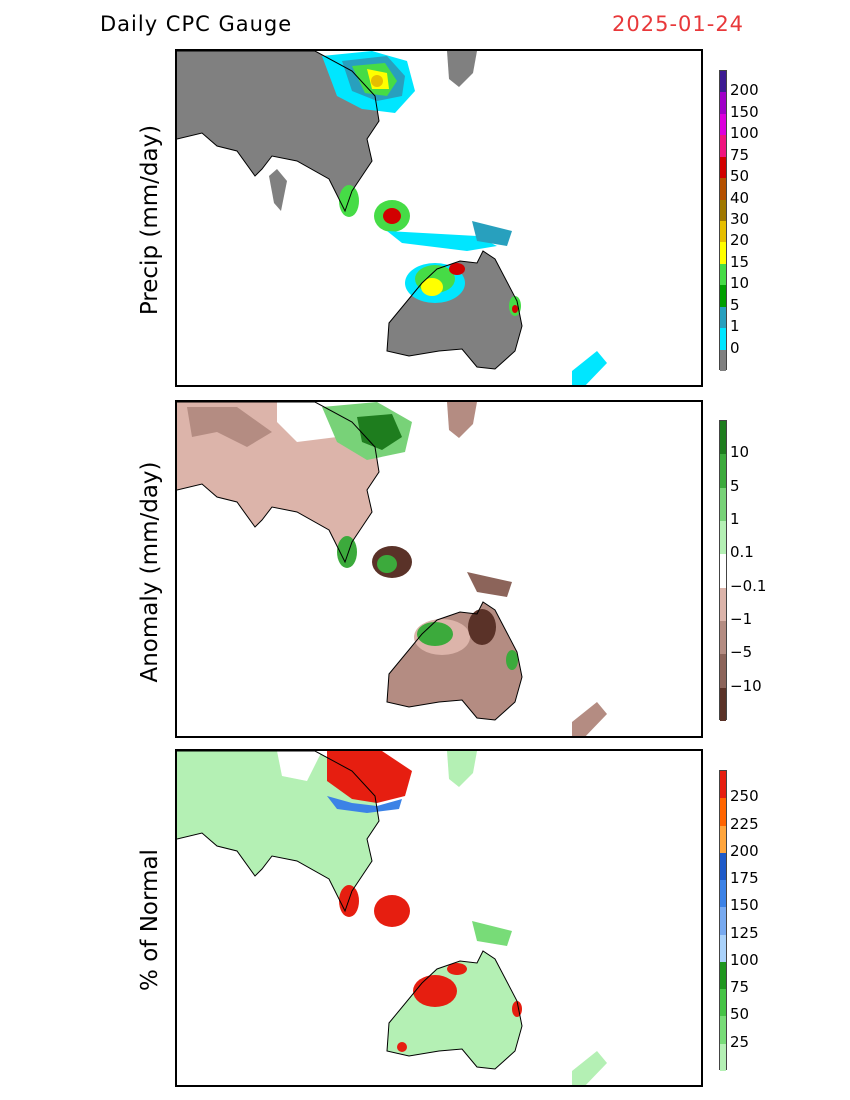  Describe the element at coordinates (464, 218) in the screenshot. I see `precip-shading` at that location.